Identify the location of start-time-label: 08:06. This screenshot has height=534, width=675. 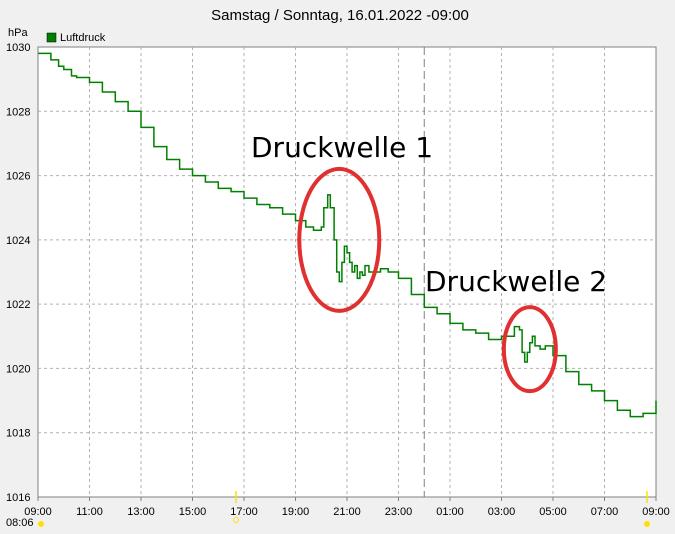
(20, 523).